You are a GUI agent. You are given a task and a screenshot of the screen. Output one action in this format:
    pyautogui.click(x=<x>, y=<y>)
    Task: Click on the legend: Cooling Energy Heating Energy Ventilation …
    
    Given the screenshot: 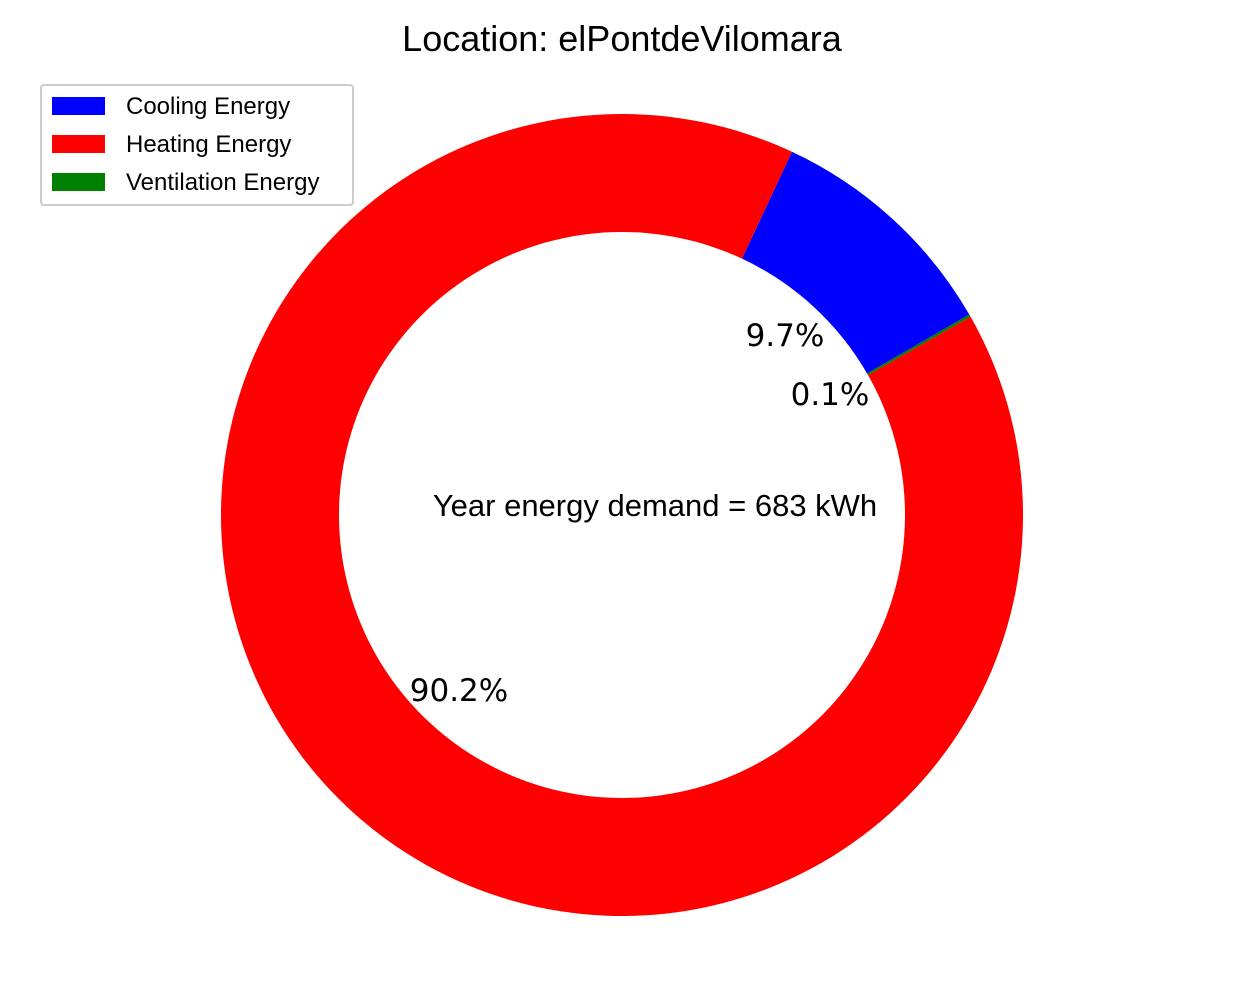 What is the action you would take?
    pyautogui.click(x=197, y=145)
    